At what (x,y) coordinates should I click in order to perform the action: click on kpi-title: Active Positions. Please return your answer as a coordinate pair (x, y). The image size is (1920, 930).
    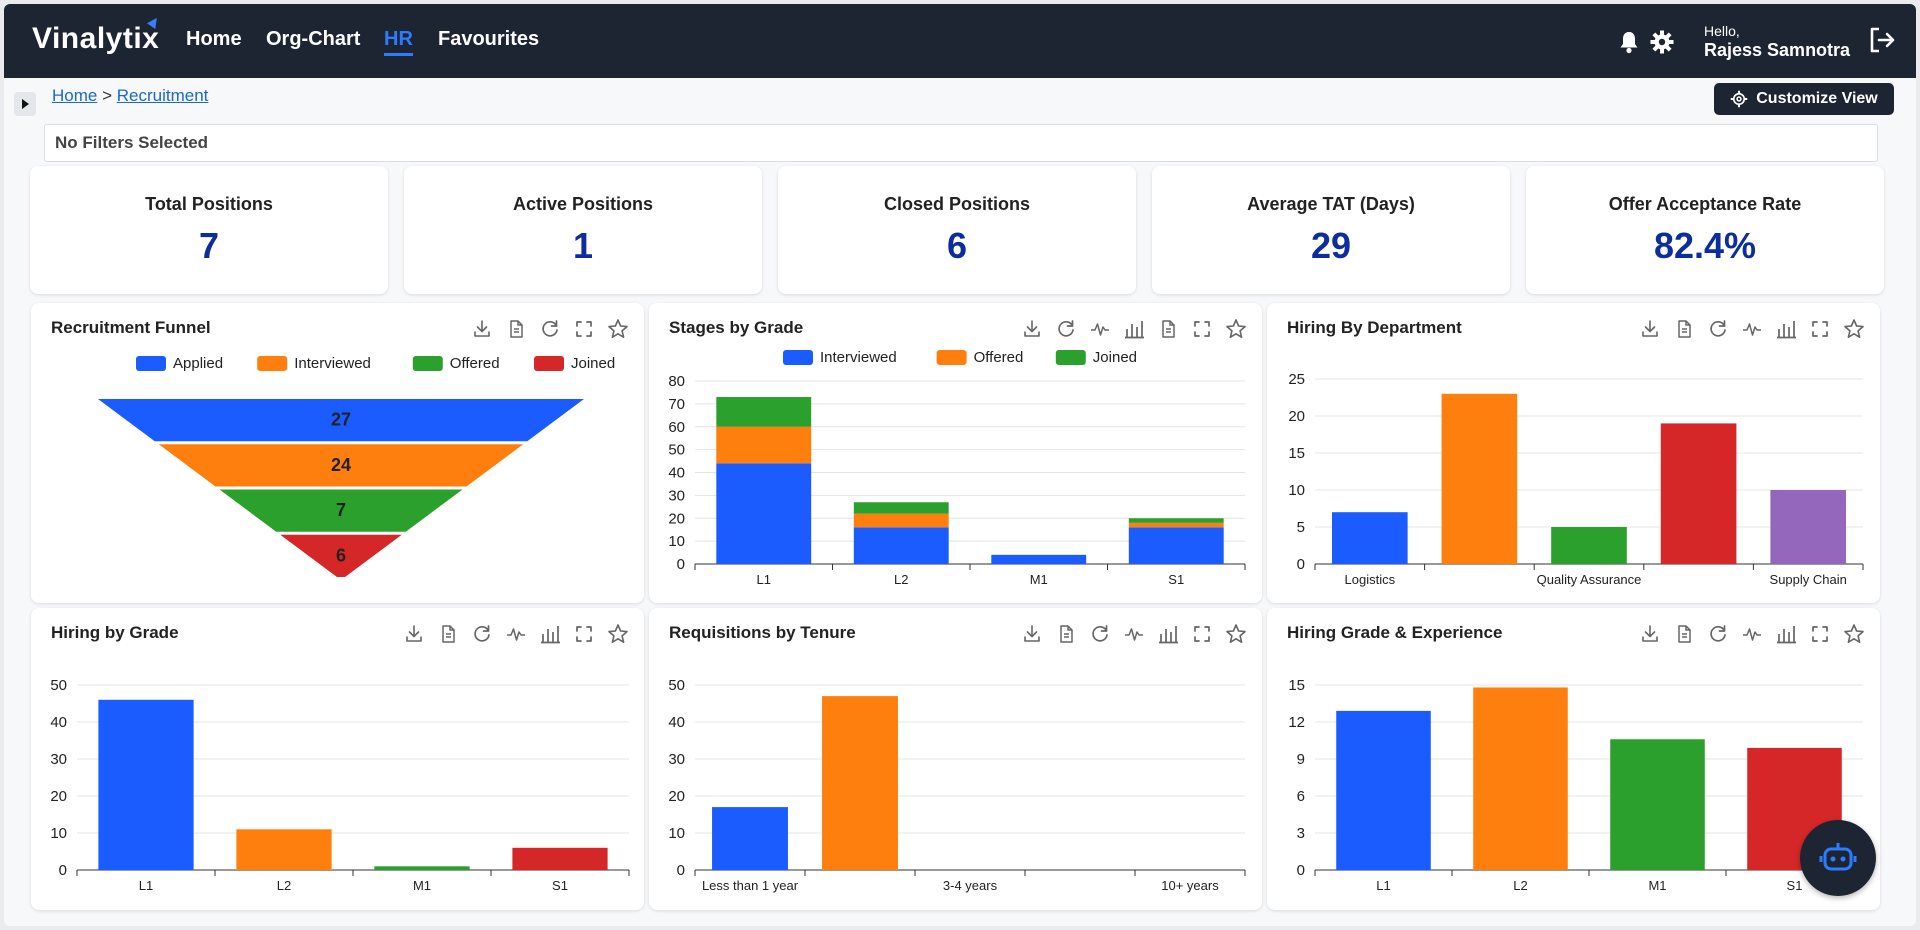
    Looking at the image, I should click on (583, 204).